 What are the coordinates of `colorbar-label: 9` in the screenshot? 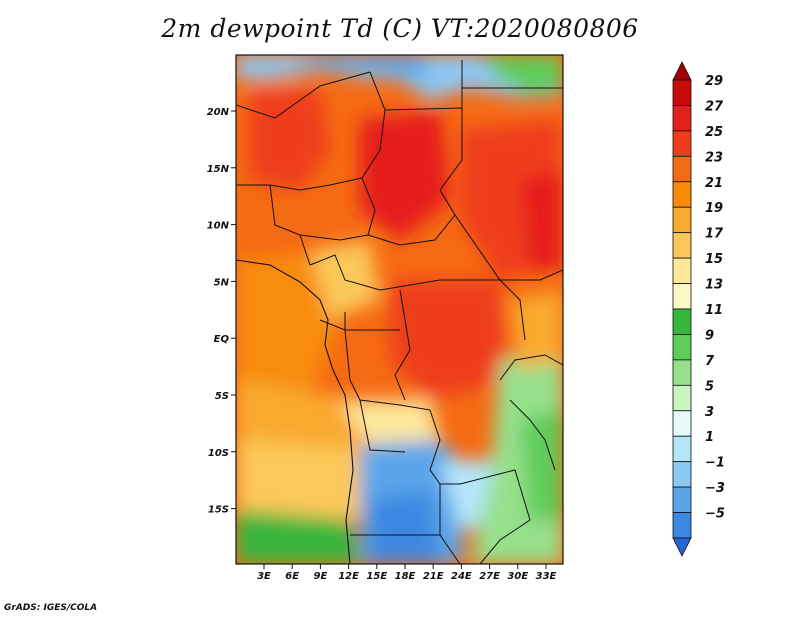 It's located at (709, 335).